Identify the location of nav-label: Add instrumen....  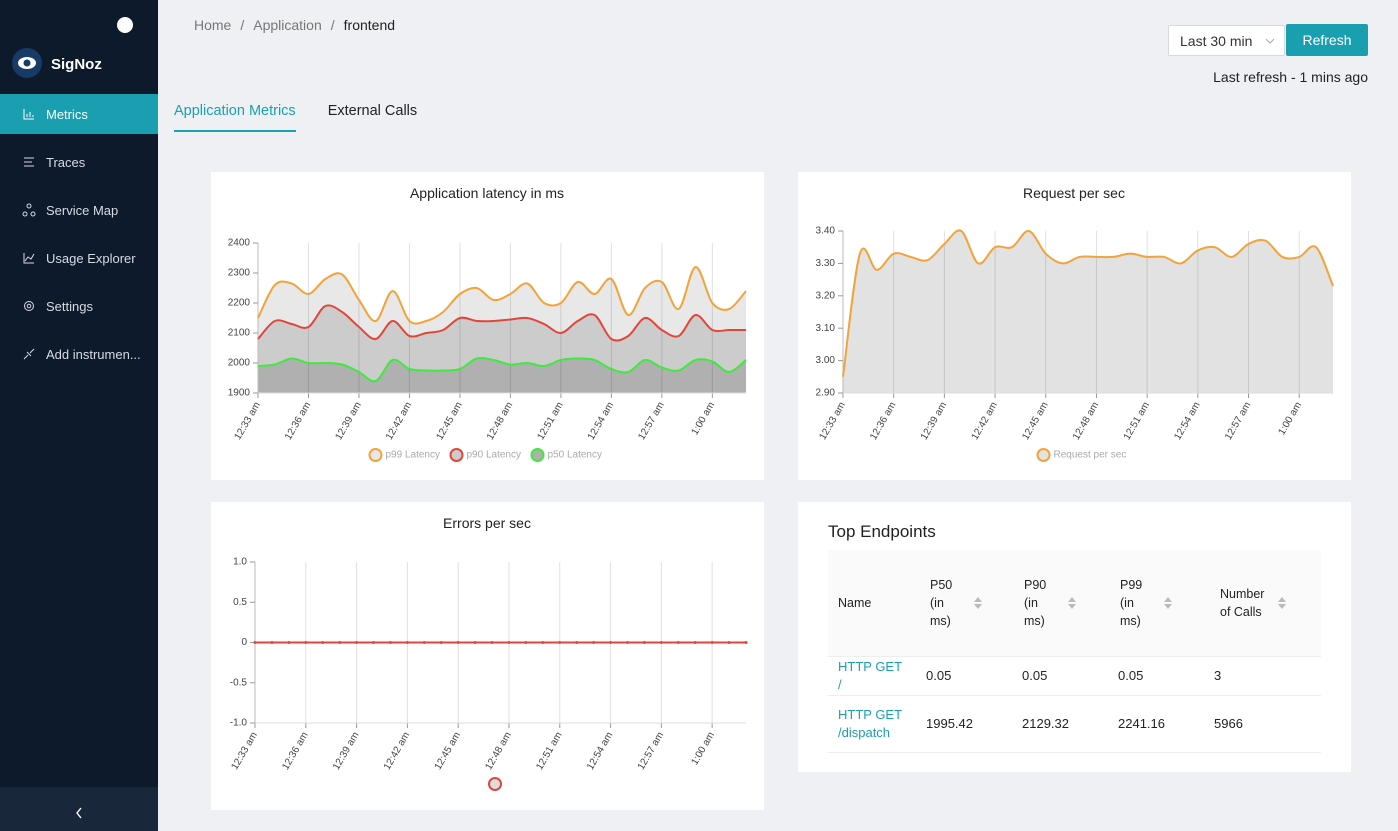
(93, 354).